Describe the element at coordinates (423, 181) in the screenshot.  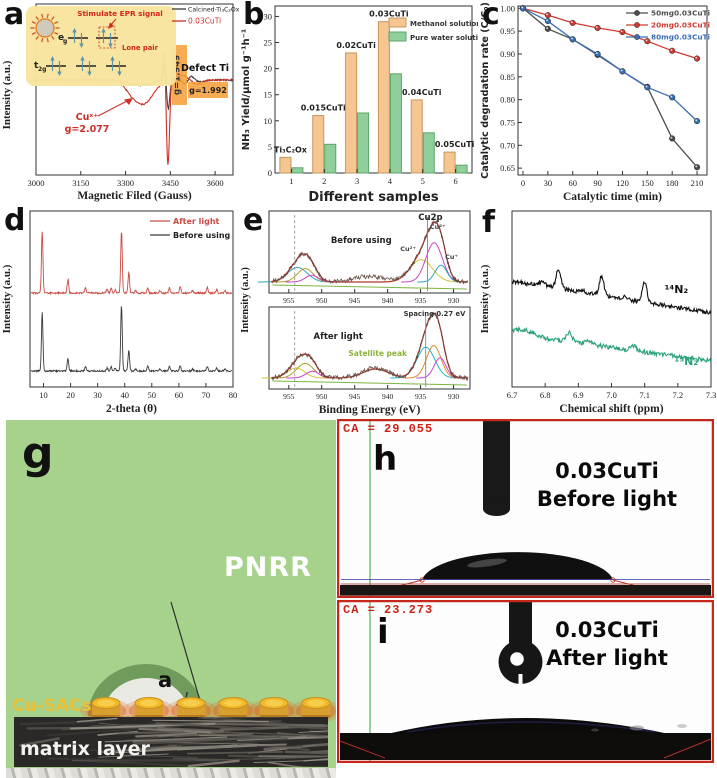
I see `x-tick-label: 5` at that location.